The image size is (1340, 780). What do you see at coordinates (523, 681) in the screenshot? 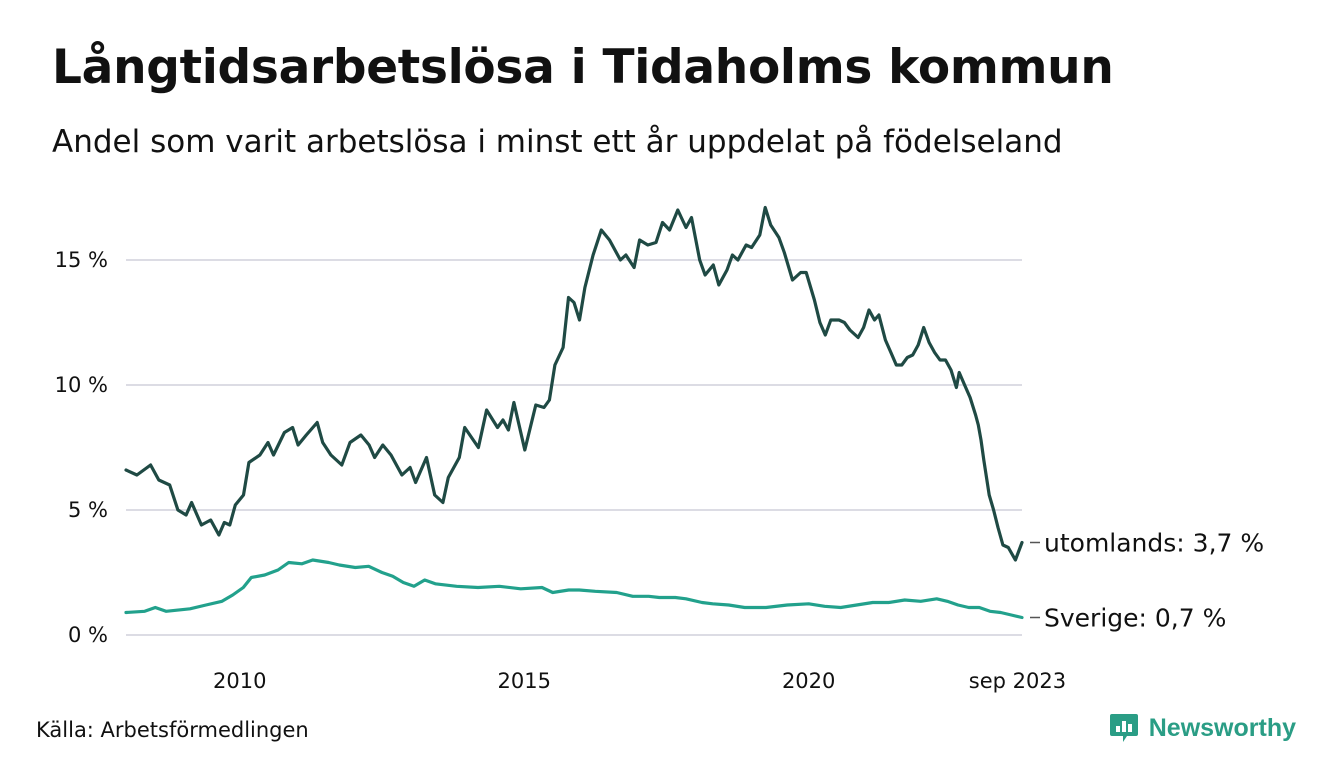
I see `x-tick-label: 2015` at bounding box center [523, 681].